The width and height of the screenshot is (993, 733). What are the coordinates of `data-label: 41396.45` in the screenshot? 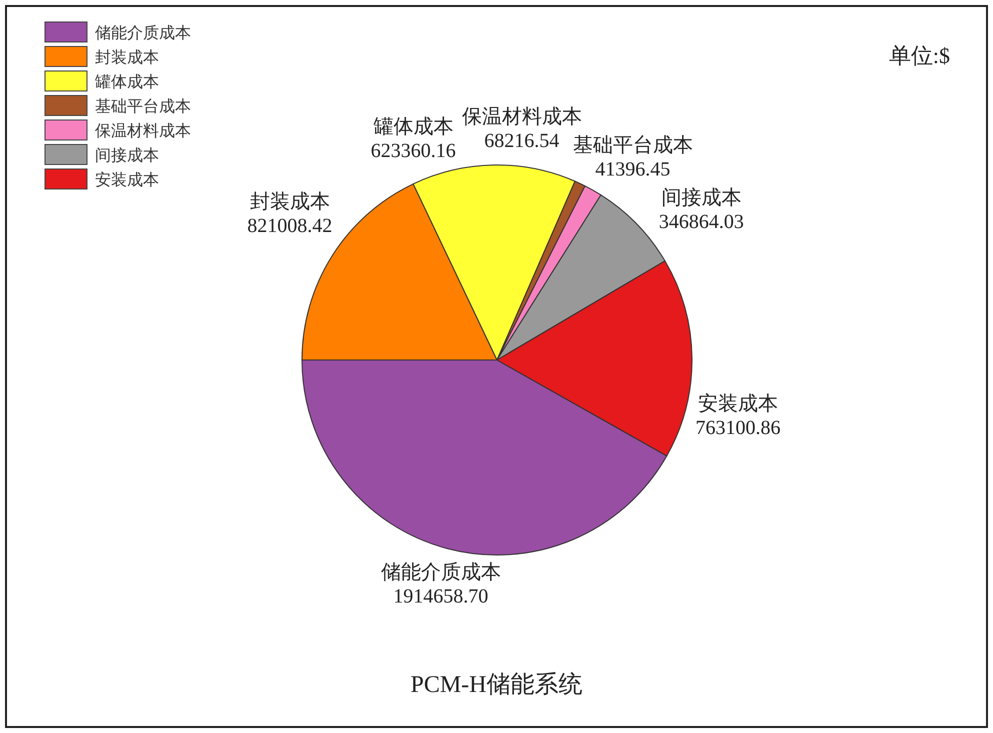 It's located at (632, 169).